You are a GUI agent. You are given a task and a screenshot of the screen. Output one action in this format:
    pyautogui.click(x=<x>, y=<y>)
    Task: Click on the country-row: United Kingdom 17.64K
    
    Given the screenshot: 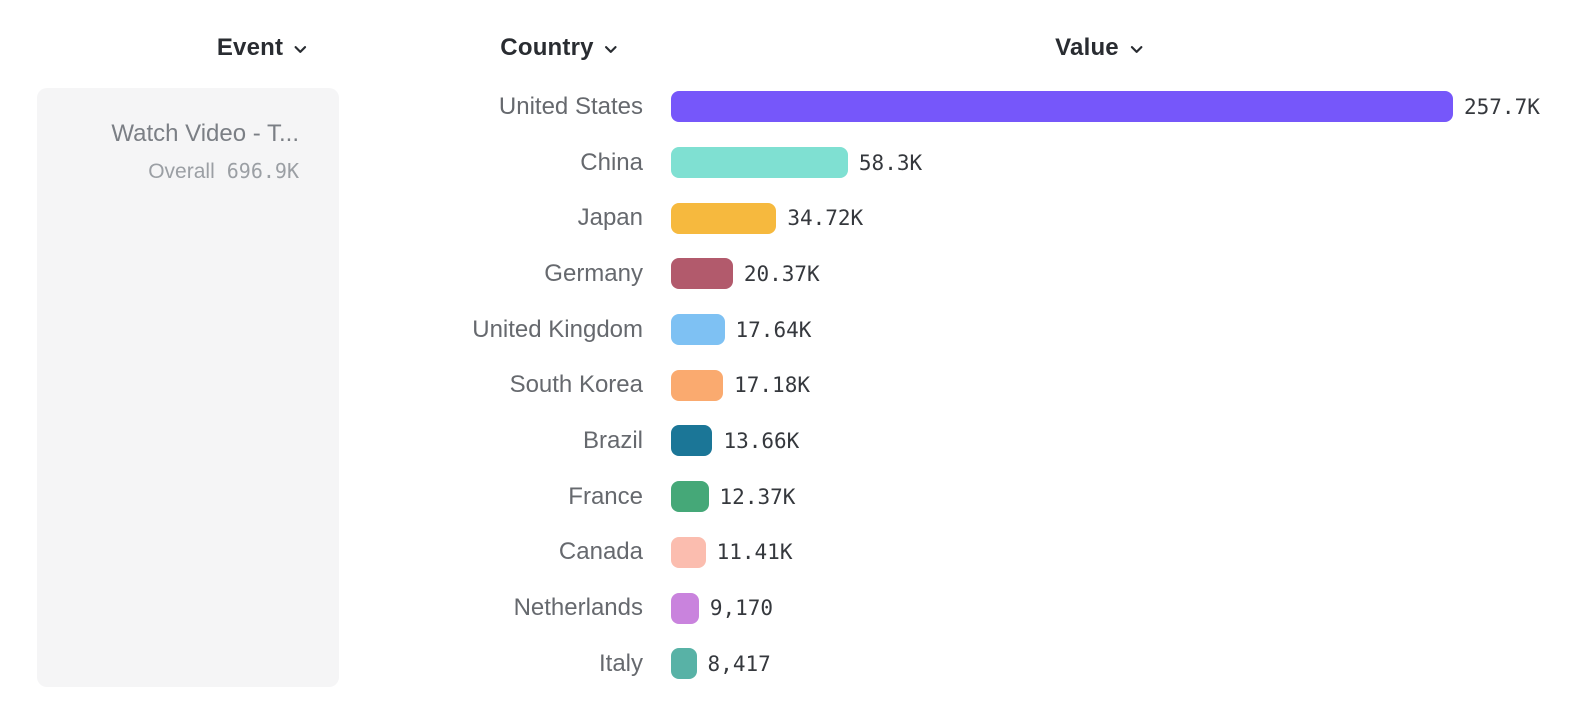 What is the action you would take?
    pyautogui.click(x=792, y=330)
    